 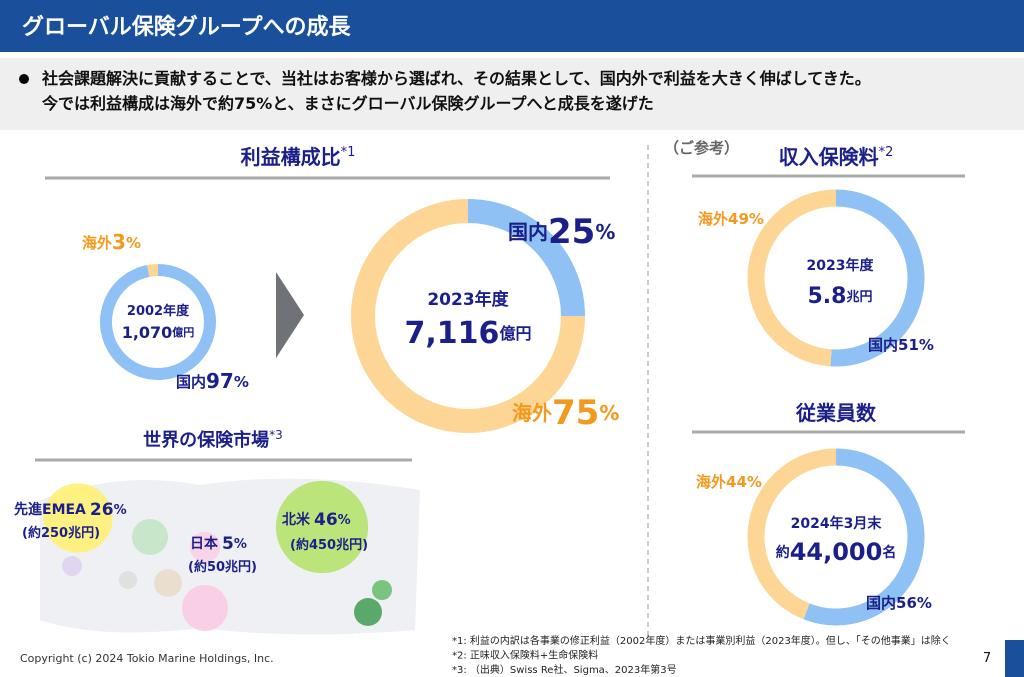 I want to click on market-label-part: 26, so click(x=102, y=510).